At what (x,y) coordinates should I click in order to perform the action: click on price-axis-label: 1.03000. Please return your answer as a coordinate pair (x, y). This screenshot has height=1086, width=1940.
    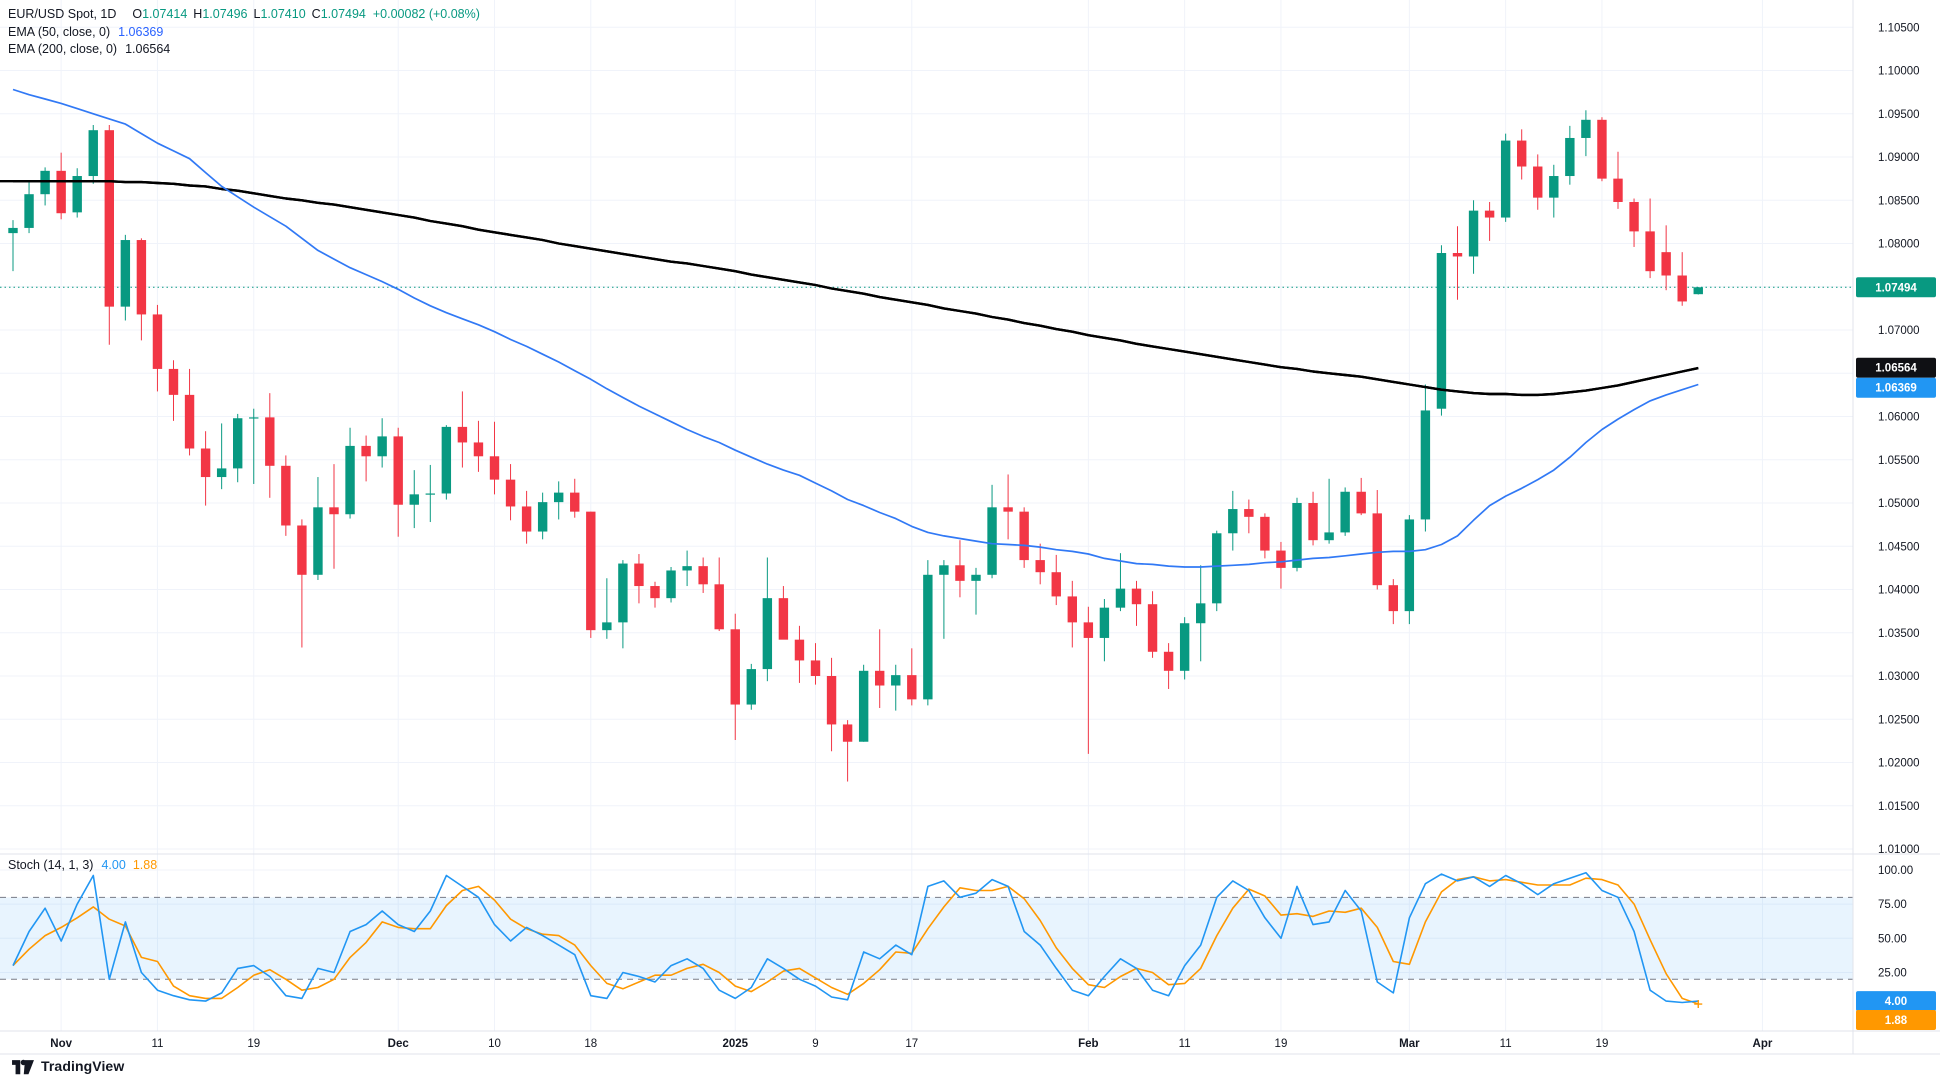
    Looking at the image, I should click on (1899, 677).